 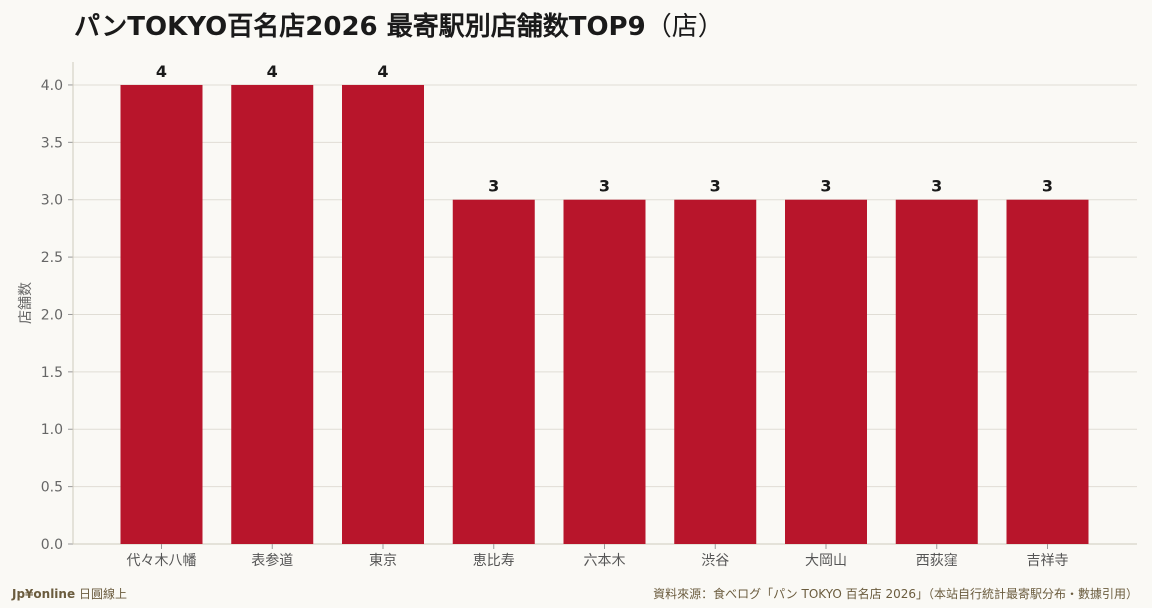 What do you see at coordinates (383, 561) in the screenshot?
I see `x-tick-label: 東京` at bounding box center [383, 561].